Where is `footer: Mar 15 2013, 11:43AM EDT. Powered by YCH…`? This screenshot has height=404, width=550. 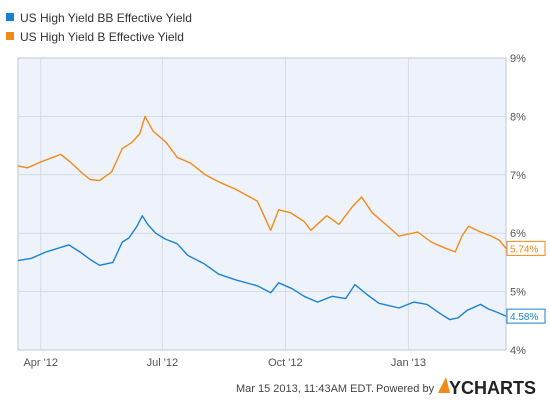
footer: Mar 15 2013, 11:43AM EDT. Powered by YCH… is located at coordinates (386, 387).